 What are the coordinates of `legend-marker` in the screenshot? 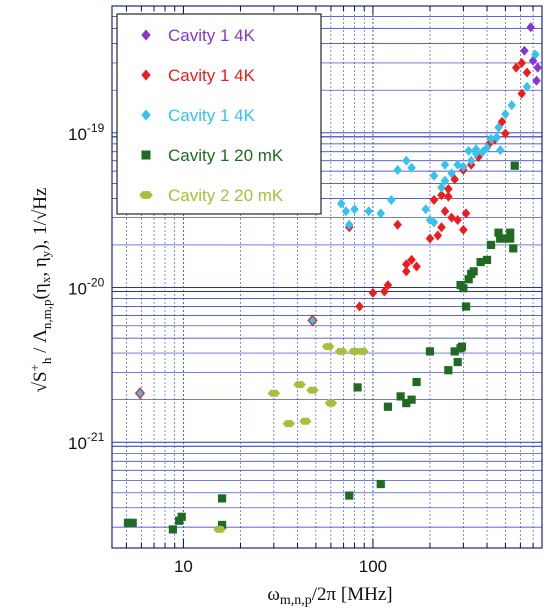 It's located at (146, 35).